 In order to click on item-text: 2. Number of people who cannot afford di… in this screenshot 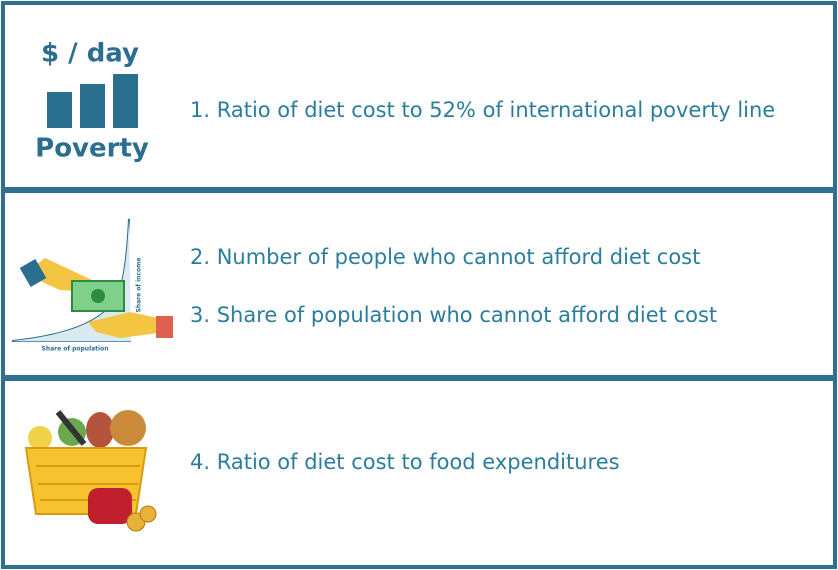, I will do `click(445, 257)`.